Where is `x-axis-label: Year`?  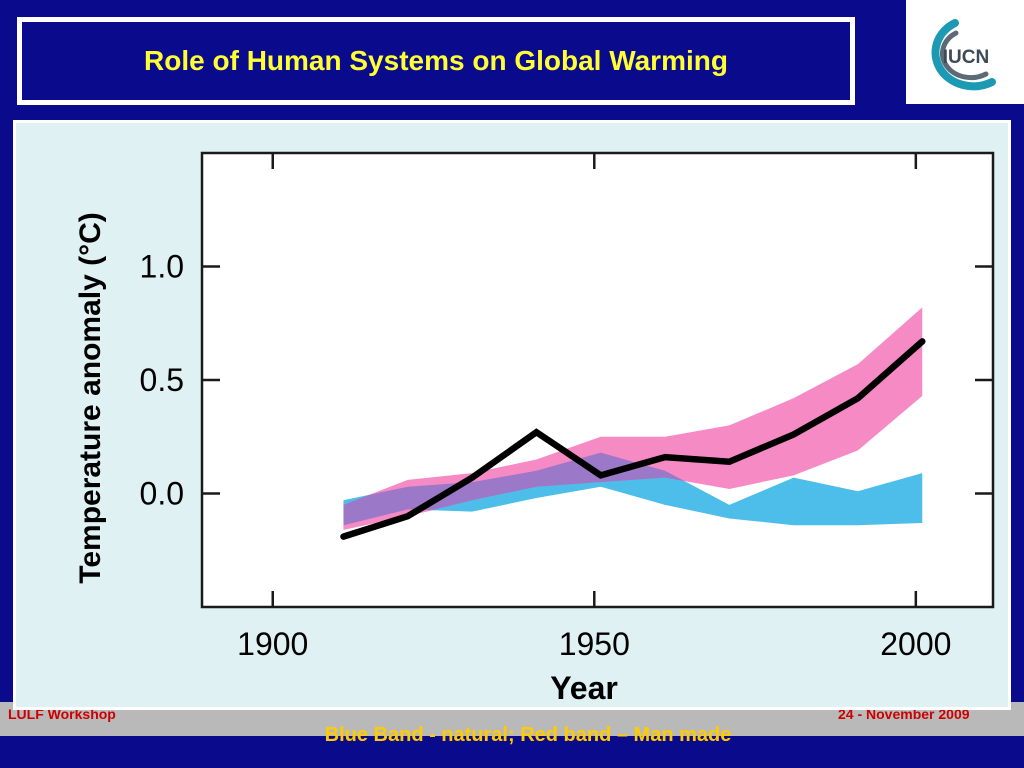
x-axis-label: Year is located at coordinates (584, 688).